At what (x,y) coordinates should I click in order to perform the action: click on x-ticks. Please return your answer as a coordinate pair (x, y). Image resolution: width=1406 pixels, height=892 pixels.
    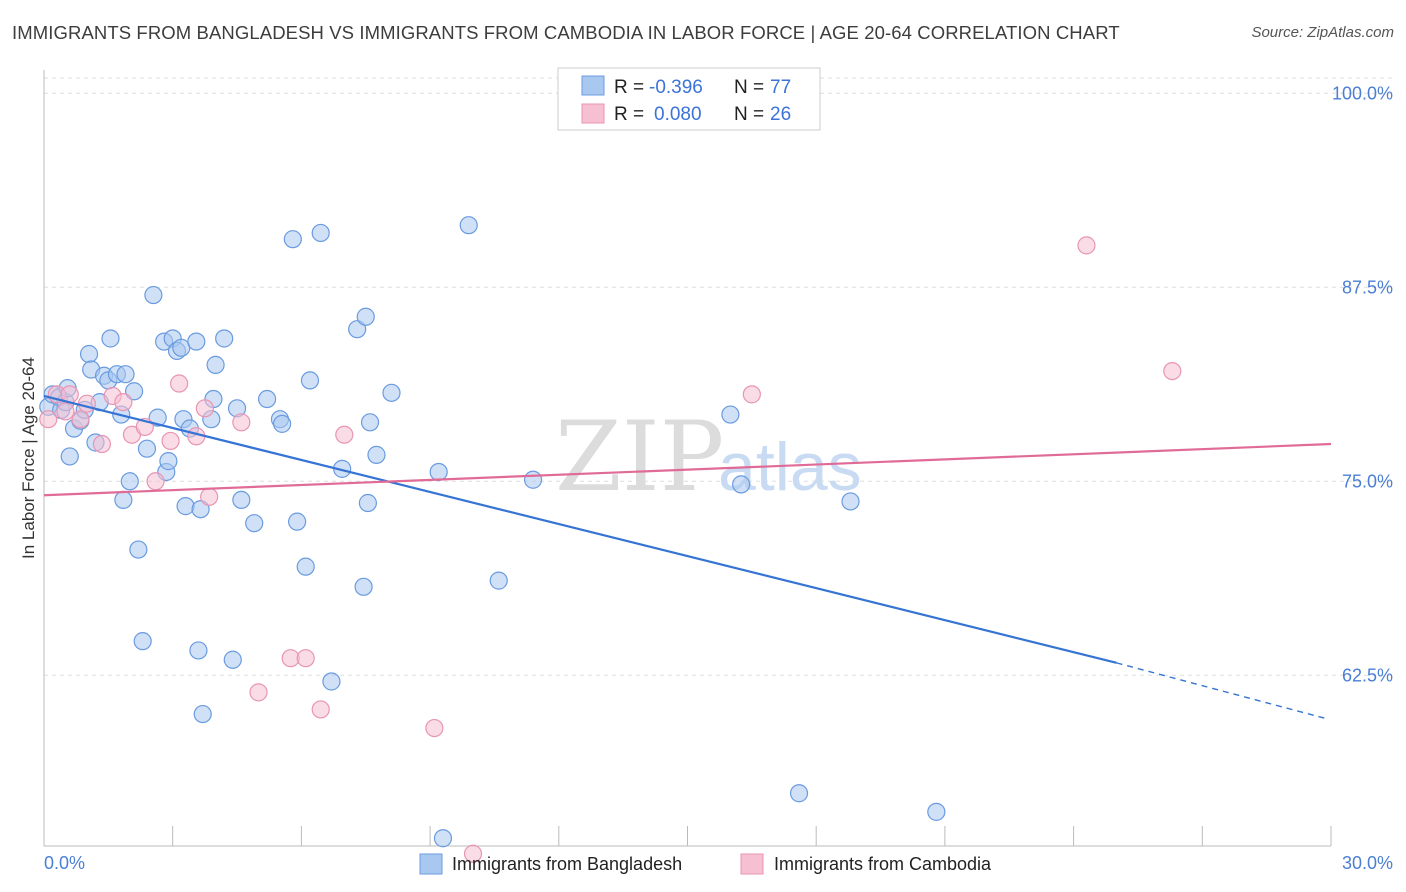
    Looking at the image, I should click on (687, 836).